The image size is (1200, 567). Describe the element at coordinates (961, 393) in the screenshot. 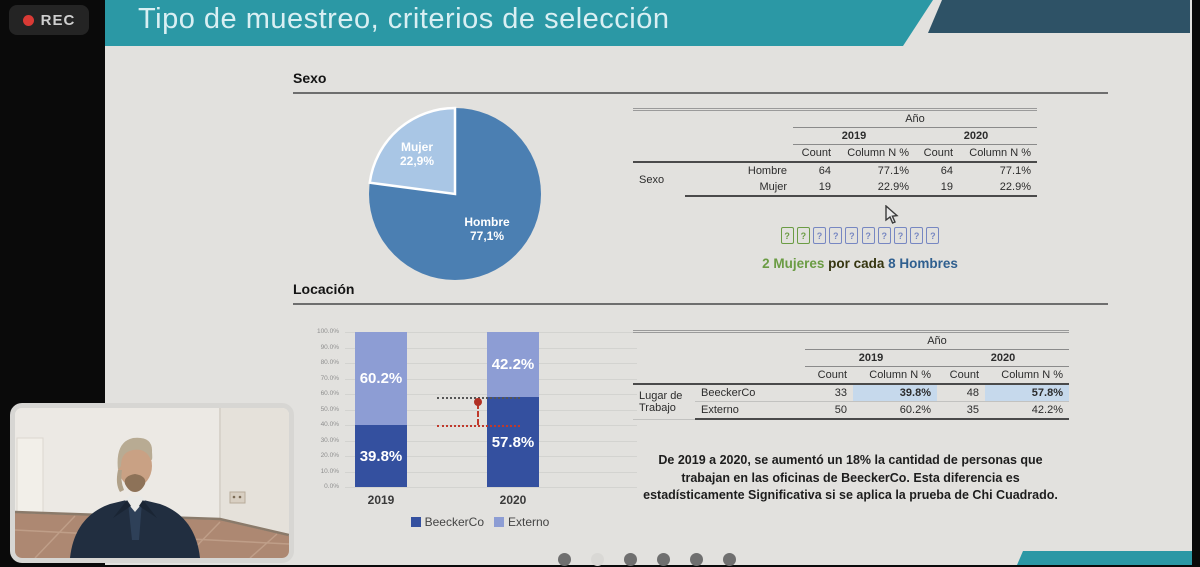

I see `cell-value: 48` at that location.